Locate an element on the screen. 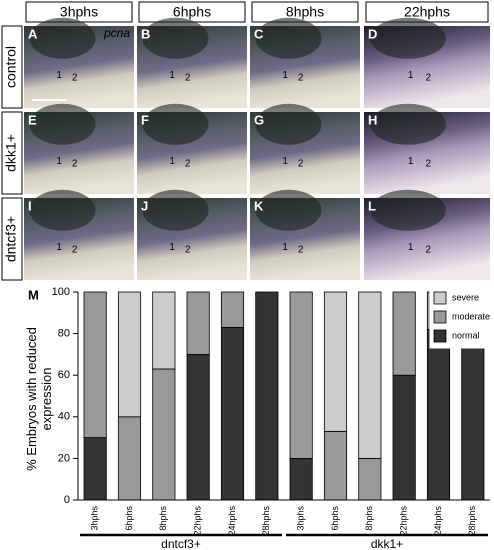 This screenshot has height=550, width=494. panel-letter: M is located at coordinates (33, 294).